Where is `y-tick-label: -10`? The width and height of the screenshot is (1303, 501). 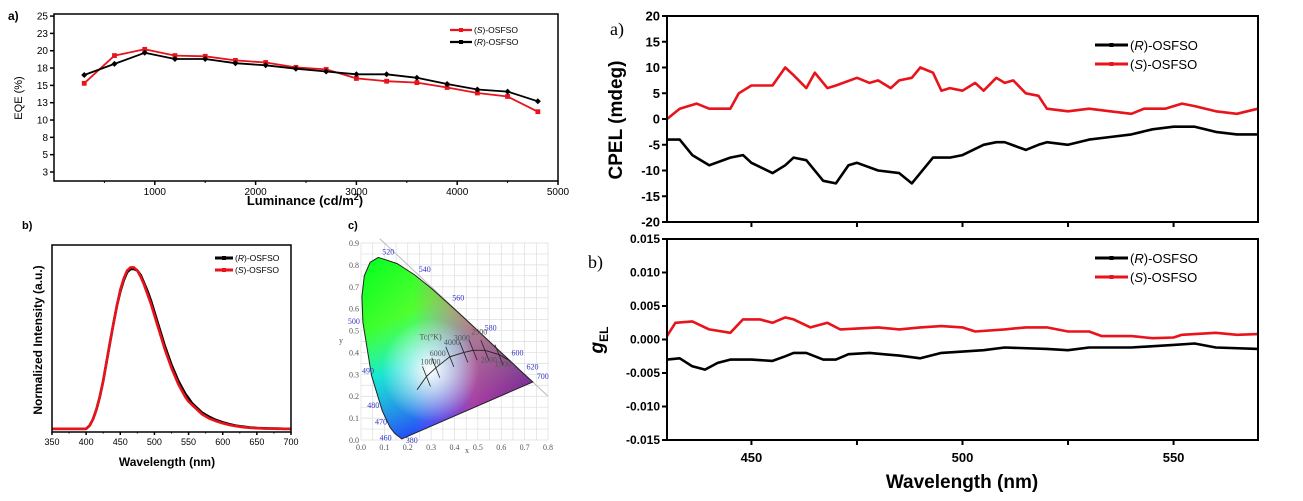 y-tick-label: -10 is located at coordinates (650, 170).